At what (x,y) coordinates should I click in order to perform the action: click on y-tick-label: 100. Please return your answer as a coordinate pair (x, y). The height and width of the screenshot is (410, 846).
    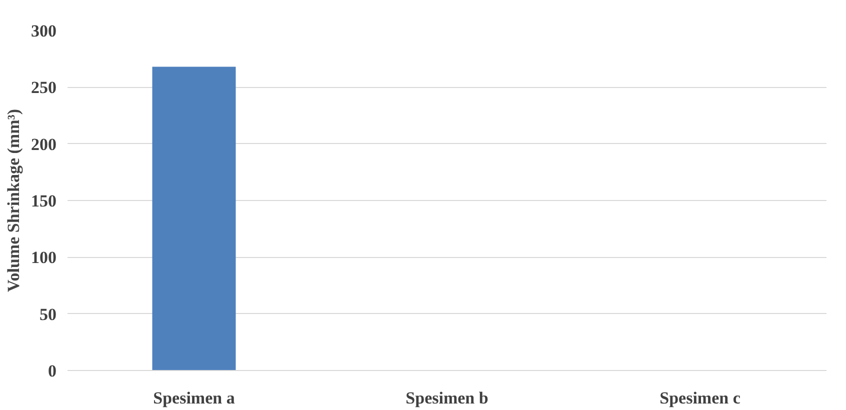
    Looking at the image, I should click on (43, 258).